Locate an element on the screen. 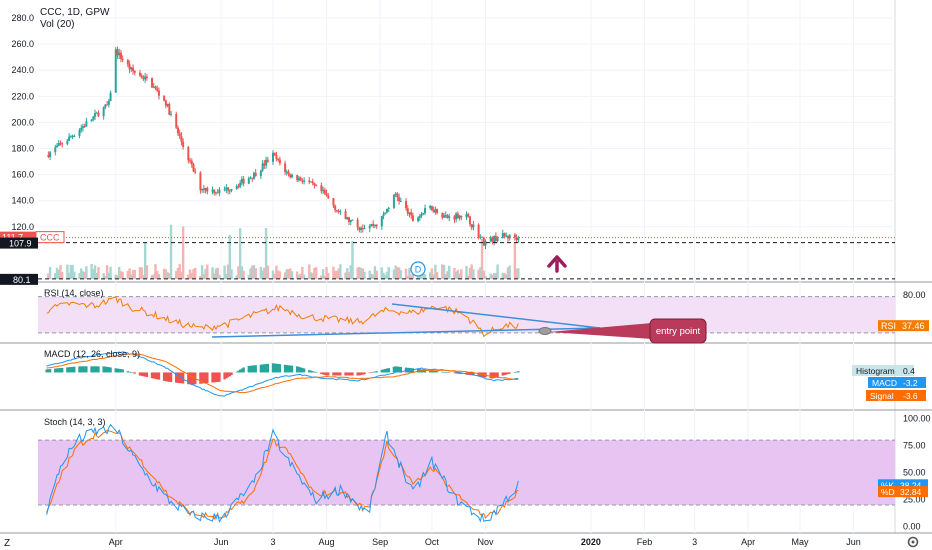 Image resolution: width=932 pixels, height=550 pixels. up-arrow-icon is located at coordinates (557, 264).